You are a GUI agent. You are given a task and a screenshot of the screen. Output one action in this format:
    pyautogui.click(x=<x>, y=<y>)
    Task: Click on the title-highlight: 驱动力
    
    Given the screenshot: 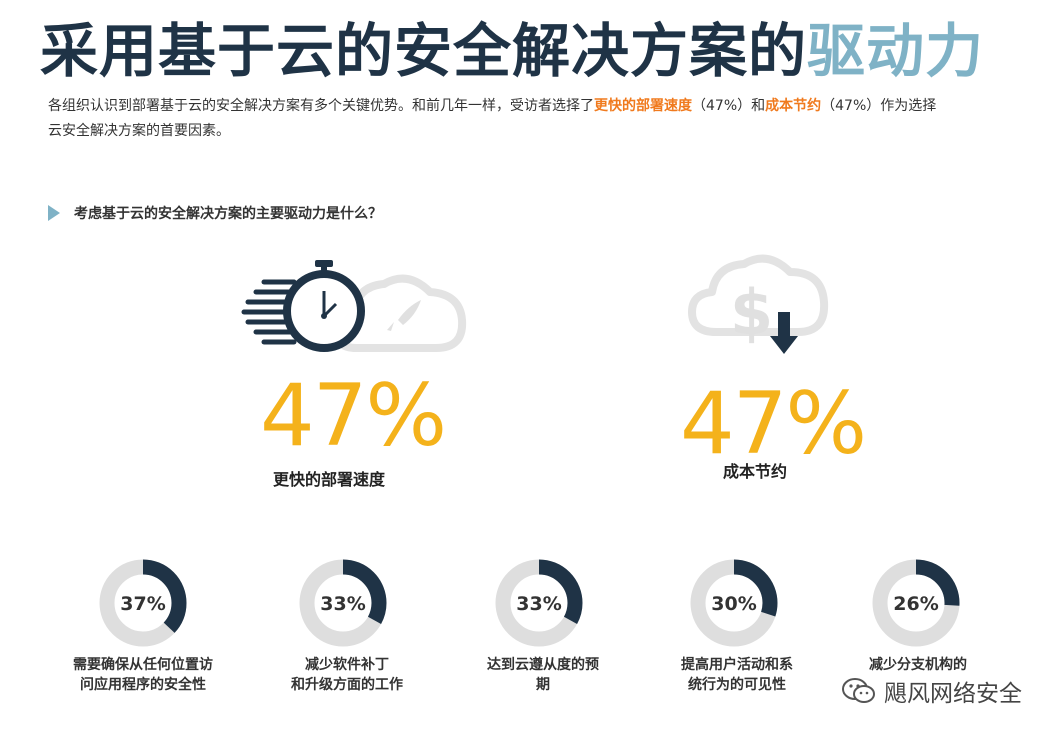 What is the action you would take?
    pyautogui.click(x=896, y=51)
    